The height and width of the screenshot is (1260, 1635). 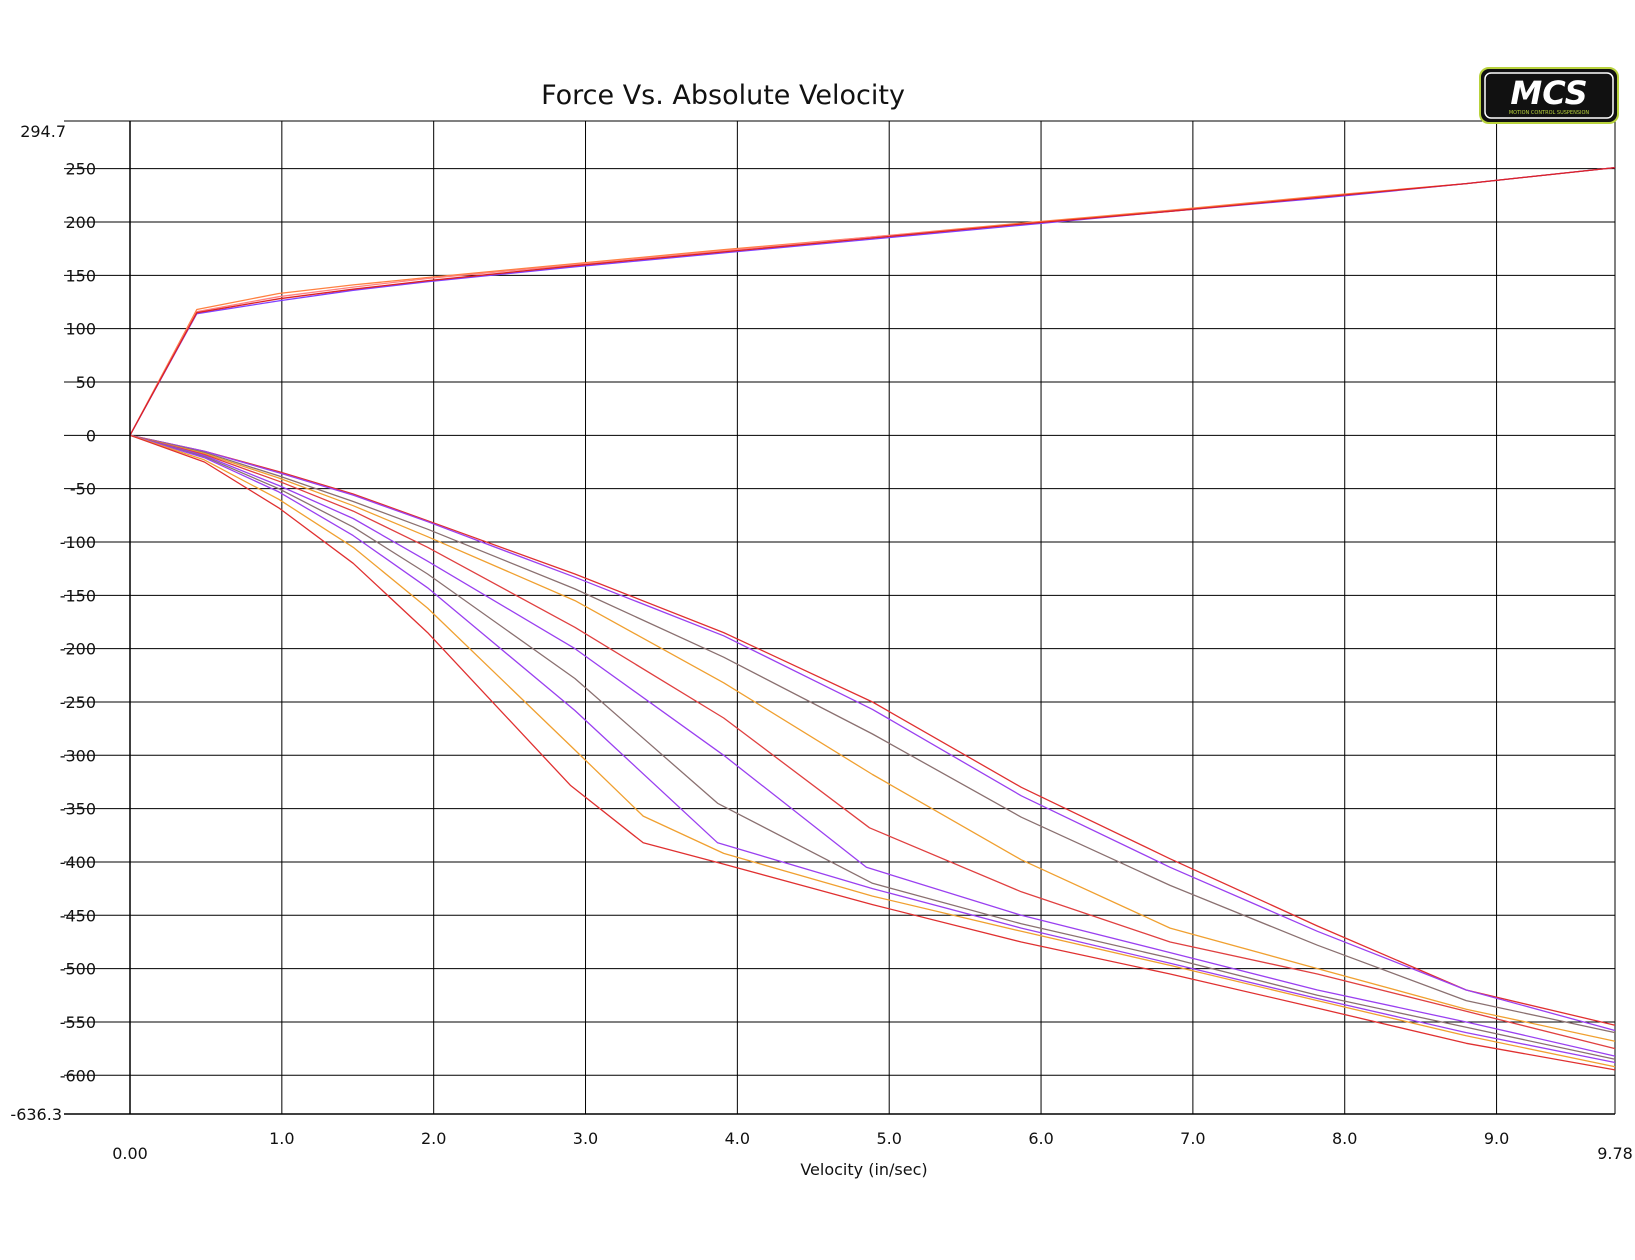 What do you see at coordinates (888, 1138) in the screenshot?
I see `x-tick-label: 5.0` at bounding box center [888, 1138].